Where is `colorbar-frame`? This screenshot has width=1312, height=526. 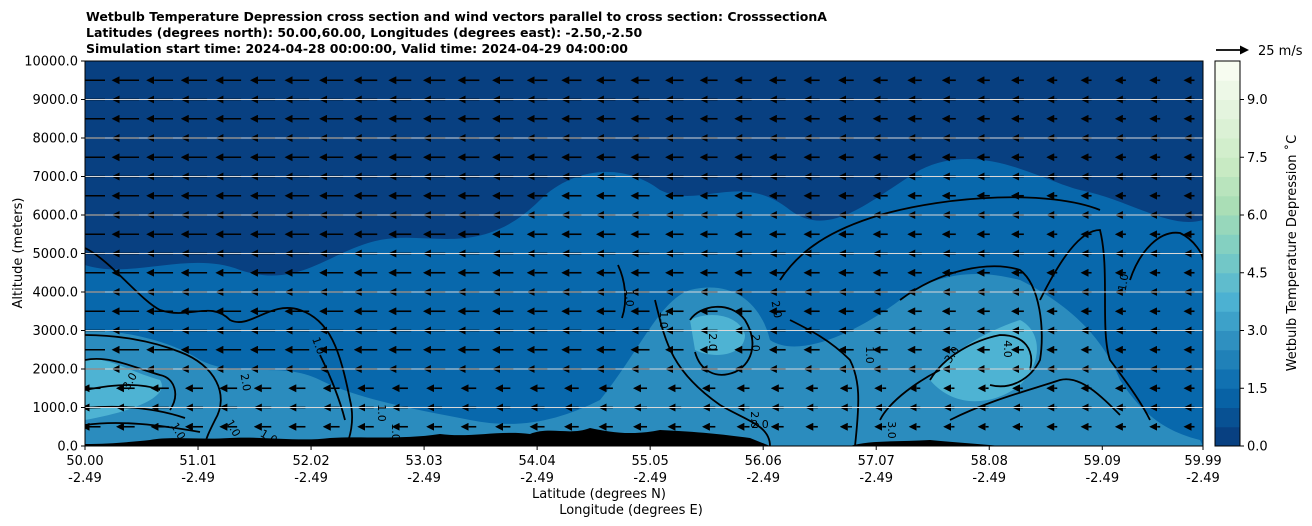 colorbar-frame is located at coordinates (1227, 253).